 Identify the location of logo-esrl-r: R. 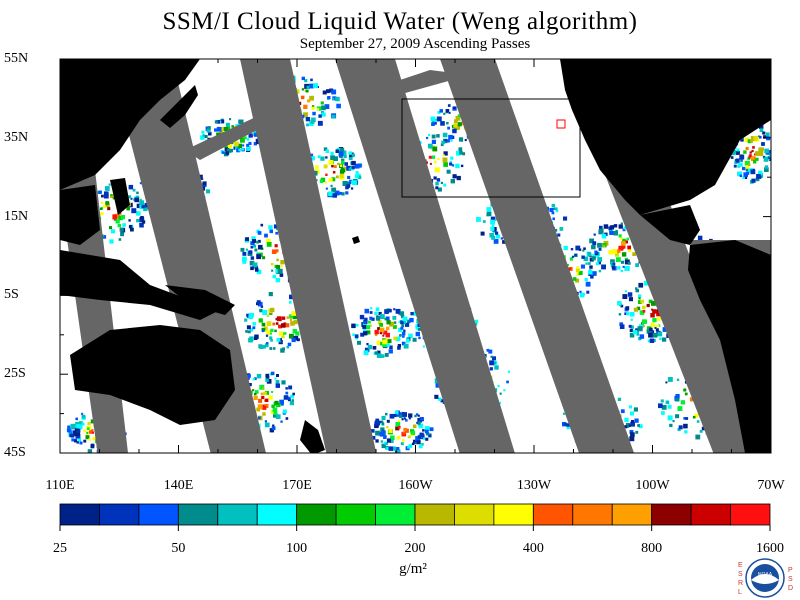
(740, 583).